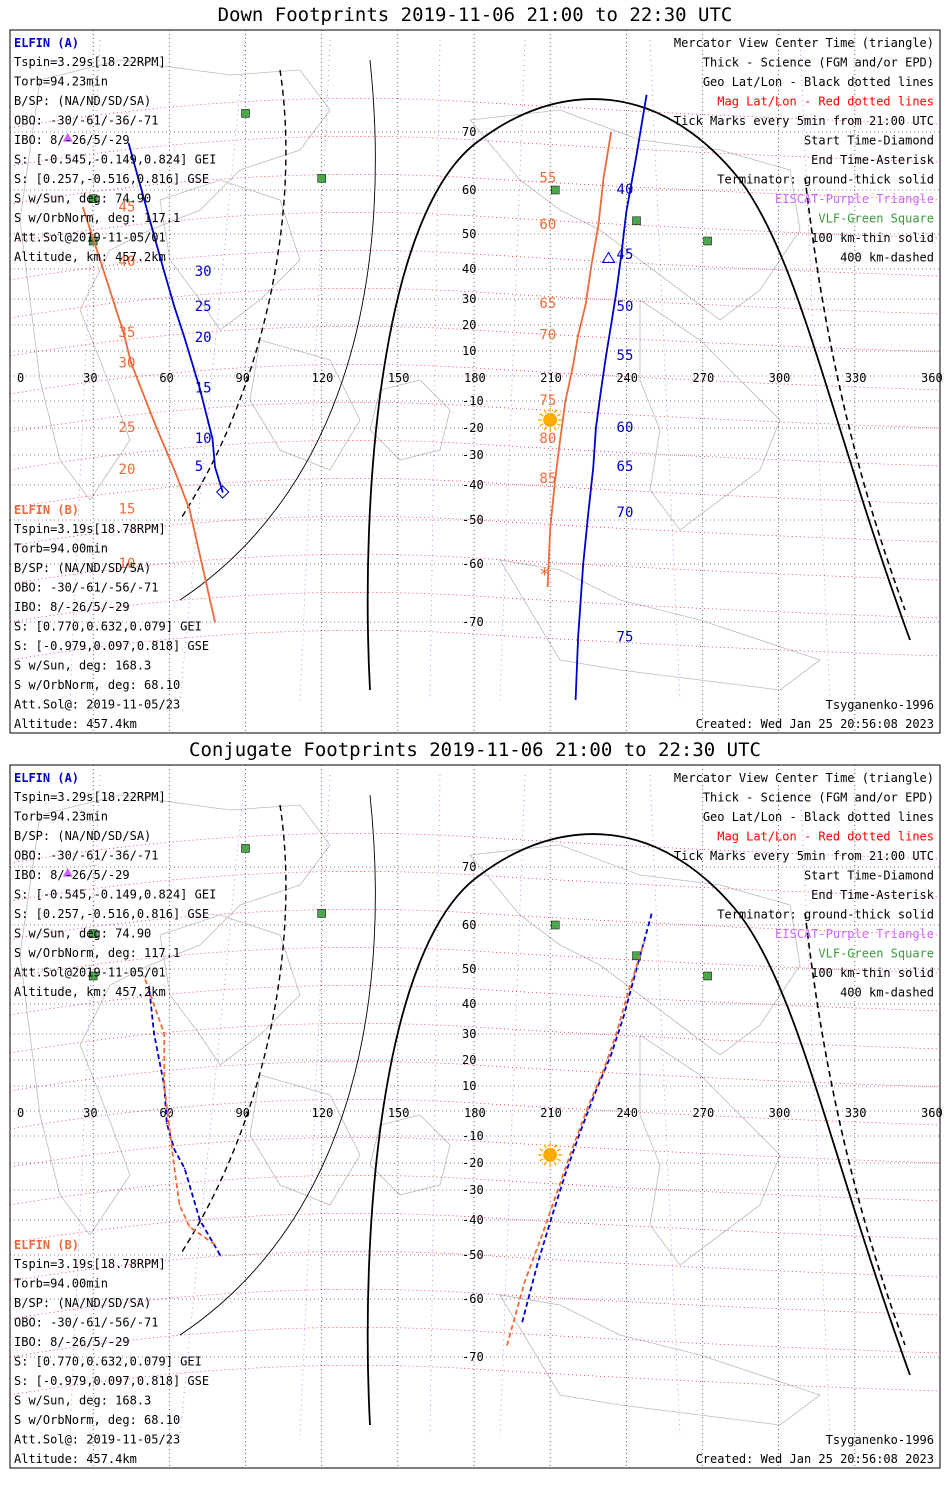  I want to click on elfin-a-east-track, so click(611, 397).